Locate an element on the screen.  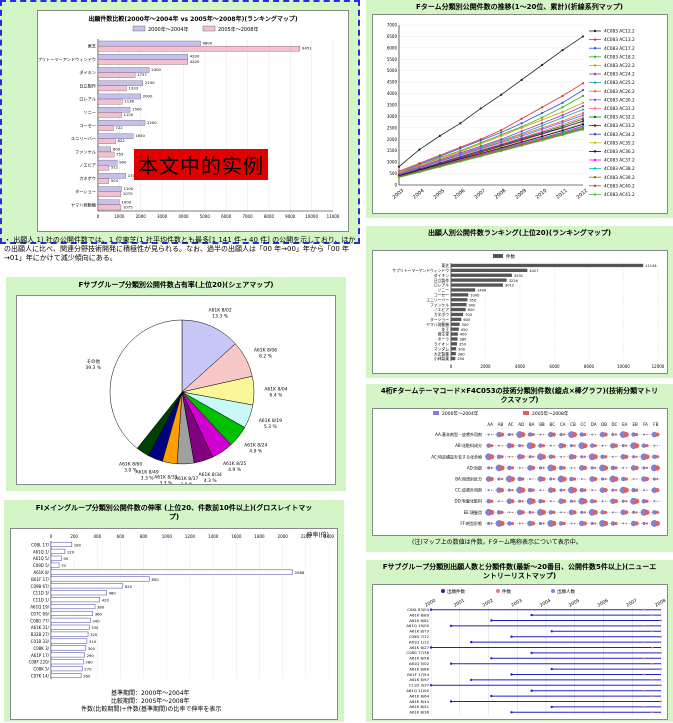
data-label: 11144 is located at coordinates (651, 266).